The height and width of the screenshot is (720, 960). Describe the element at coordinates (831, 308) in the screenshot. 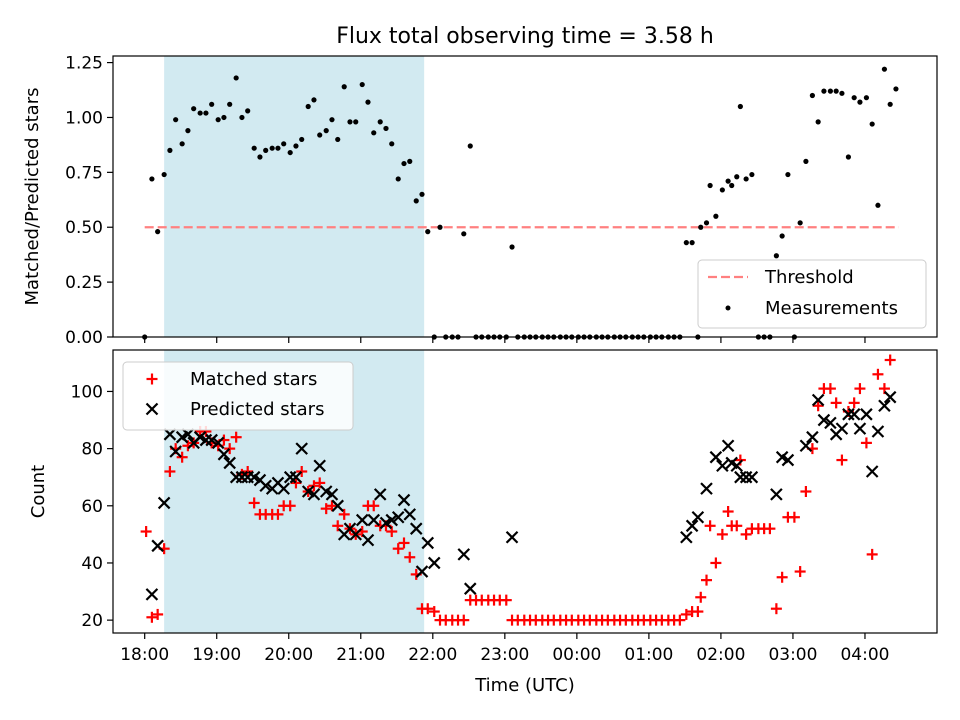

I see `legend-measurements-label: Measurements` at that location.